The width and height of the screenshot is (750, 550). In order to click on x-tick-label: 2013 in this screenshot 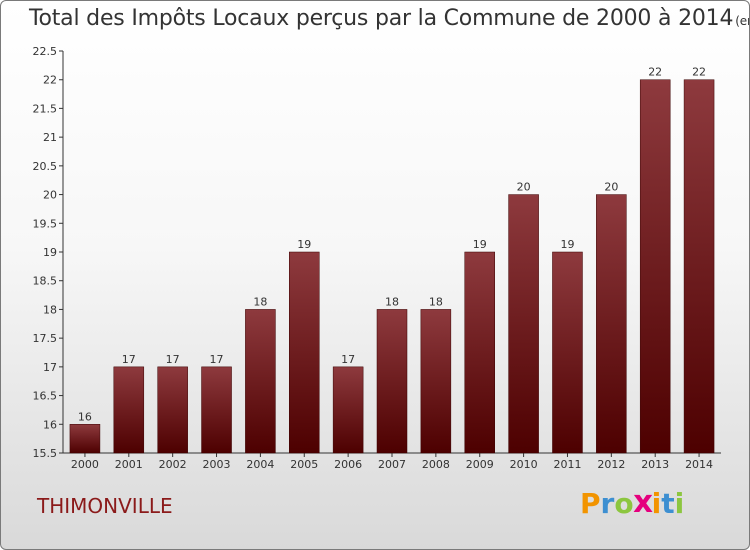, I will do `click(655, 464)`.